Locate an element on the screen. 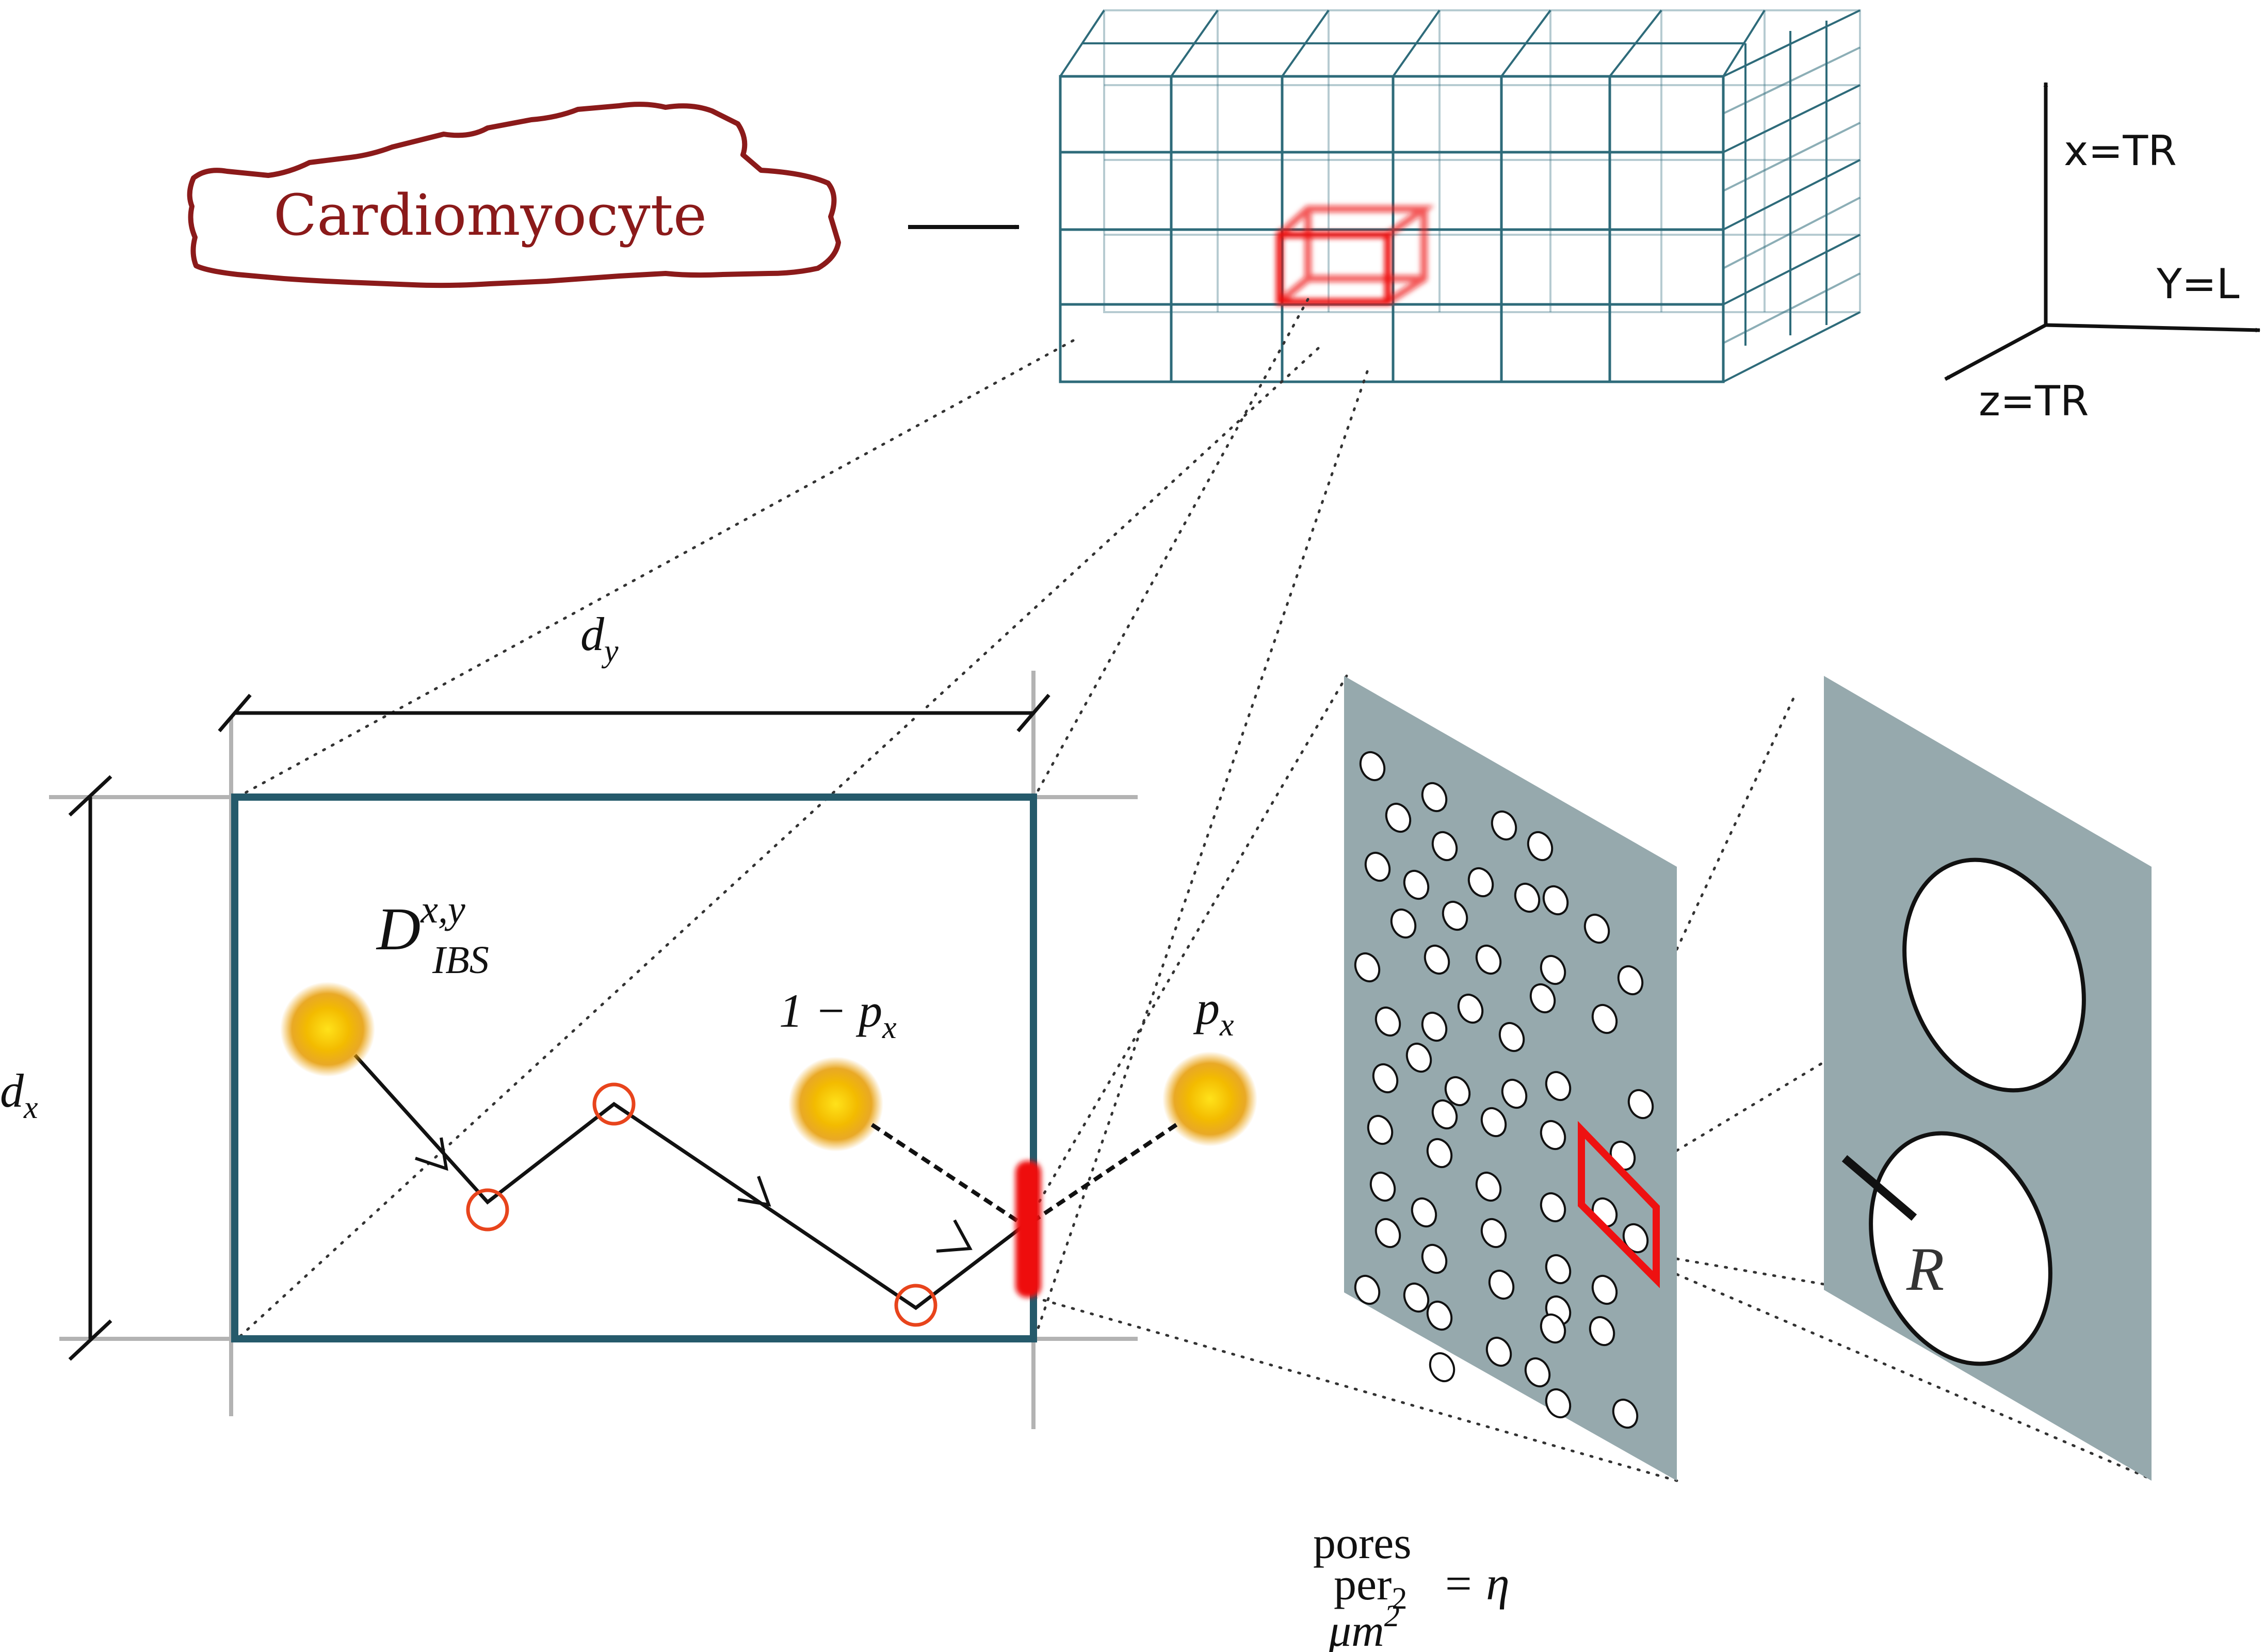 The height and width of the screenshot is (1652, 2264). grid-depth-lines is located at coordinates (1460, 196).